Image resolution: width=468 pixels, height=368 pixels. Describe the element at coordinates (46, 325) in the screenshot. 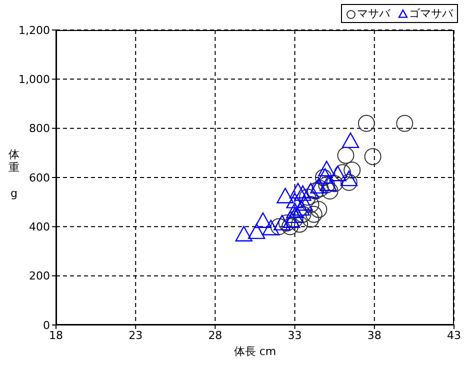

I see `y-tick-label: 0` at that location.